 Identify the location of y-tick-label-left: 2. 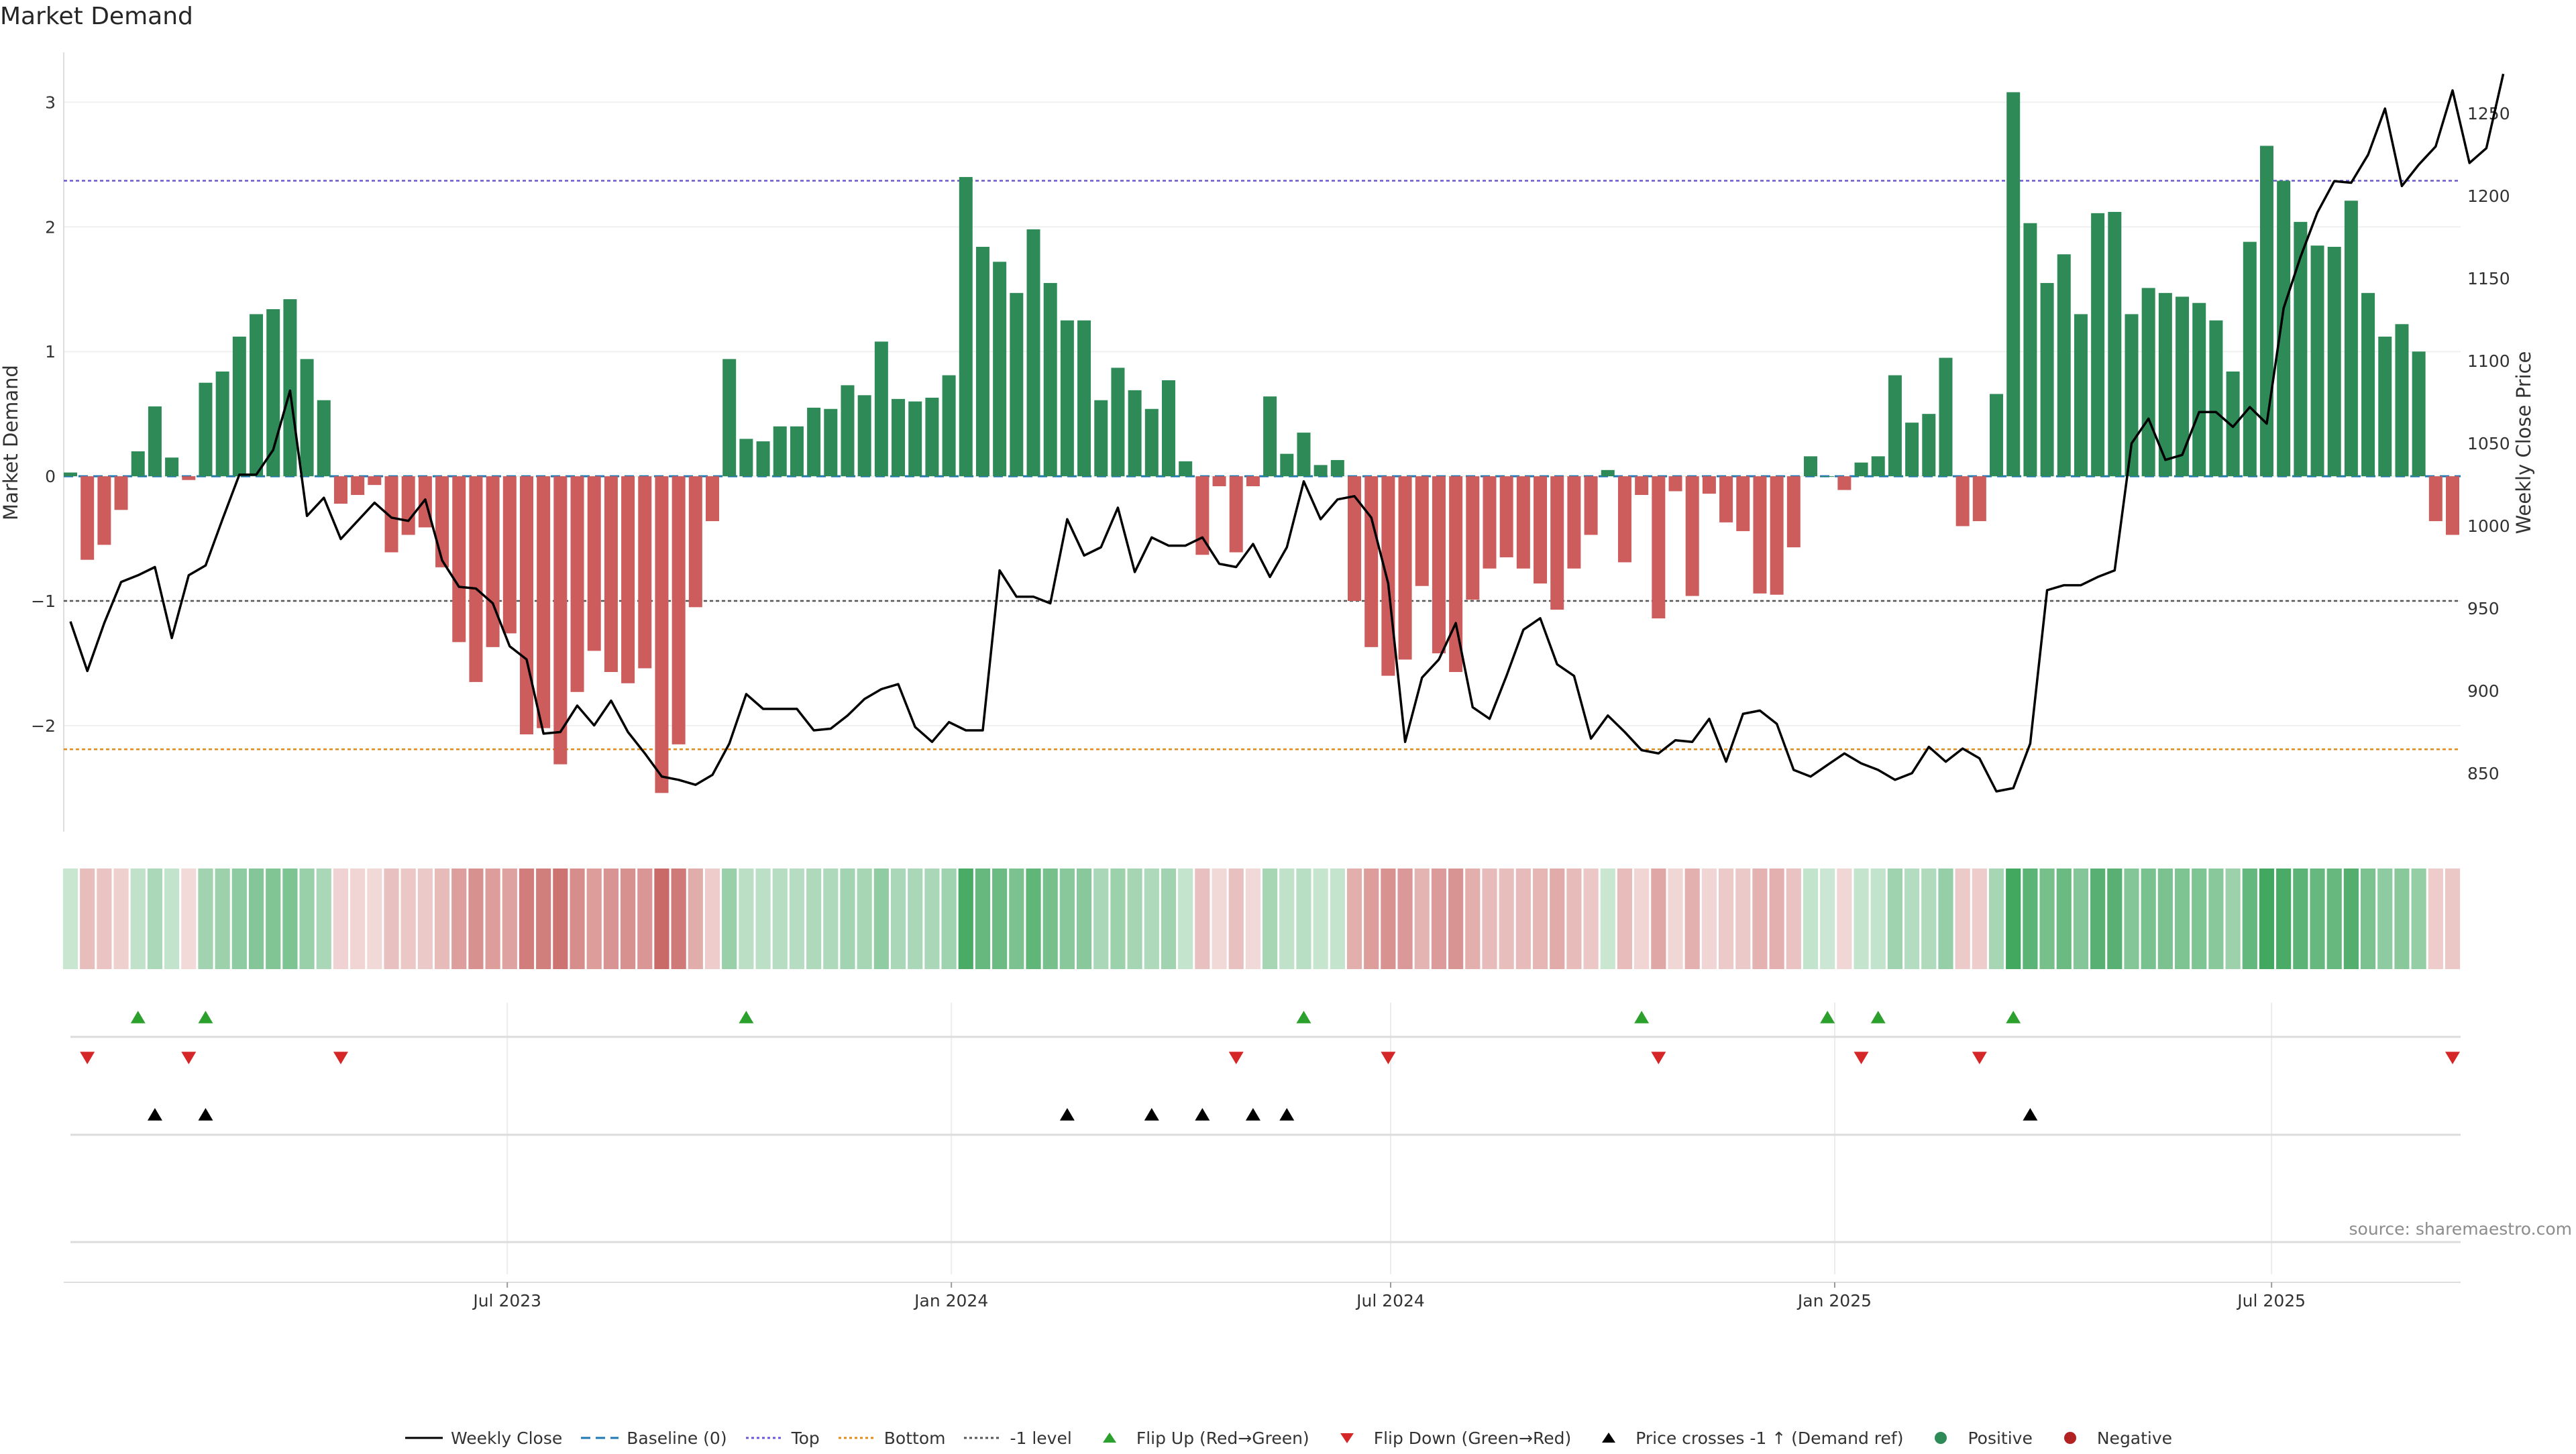
(50, 227).